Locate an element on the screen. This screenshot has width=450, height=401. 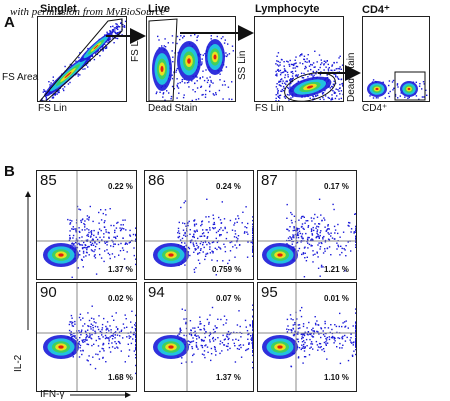
cd4-gate is located at coordinates (410, 86).